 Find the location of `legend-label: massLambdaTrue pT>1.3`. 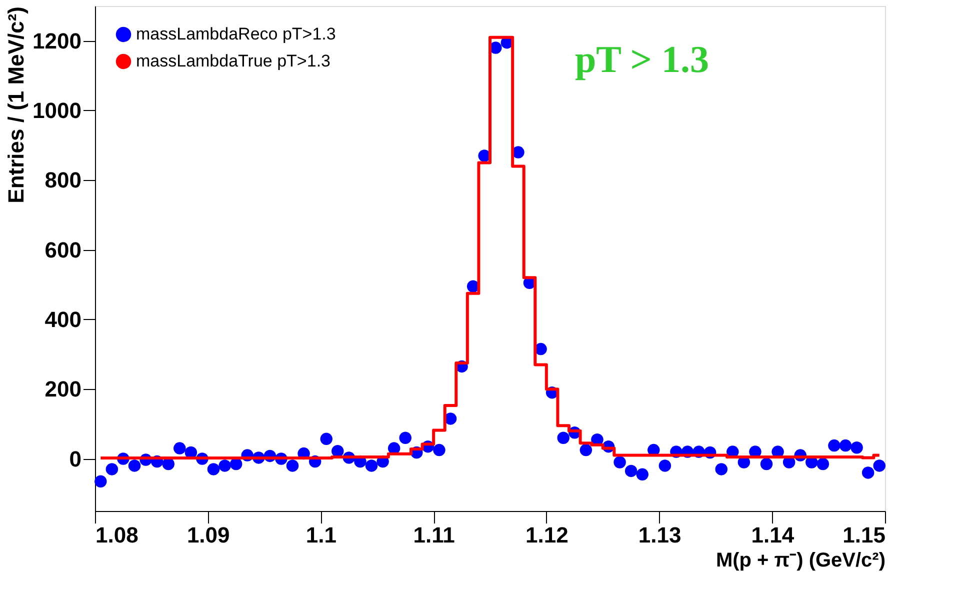

legend-label: massLambdaTrue pT>1.3 is located at coordinates (233, 61).